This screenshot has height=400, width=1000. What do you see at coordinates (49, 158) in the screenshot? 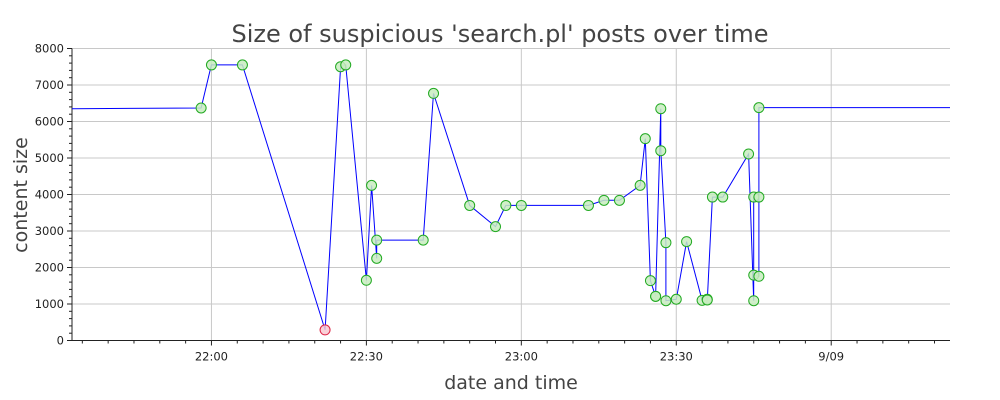
I see `y-tick-label: 5000` at bounding box center [49, 158].